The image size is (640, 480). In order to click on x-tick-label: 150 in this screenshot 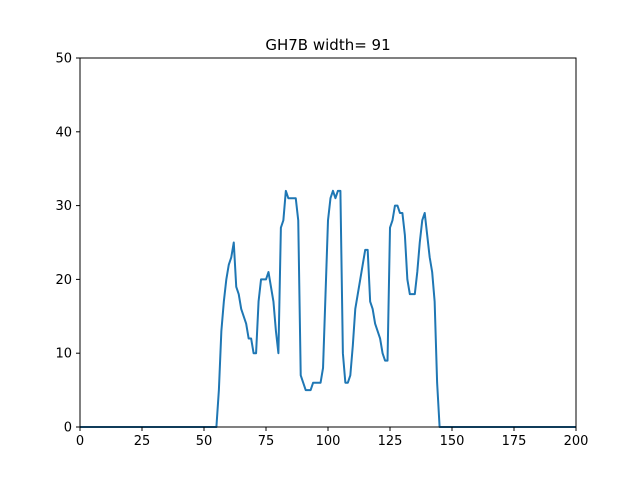, I will do `click(452, 441)`.